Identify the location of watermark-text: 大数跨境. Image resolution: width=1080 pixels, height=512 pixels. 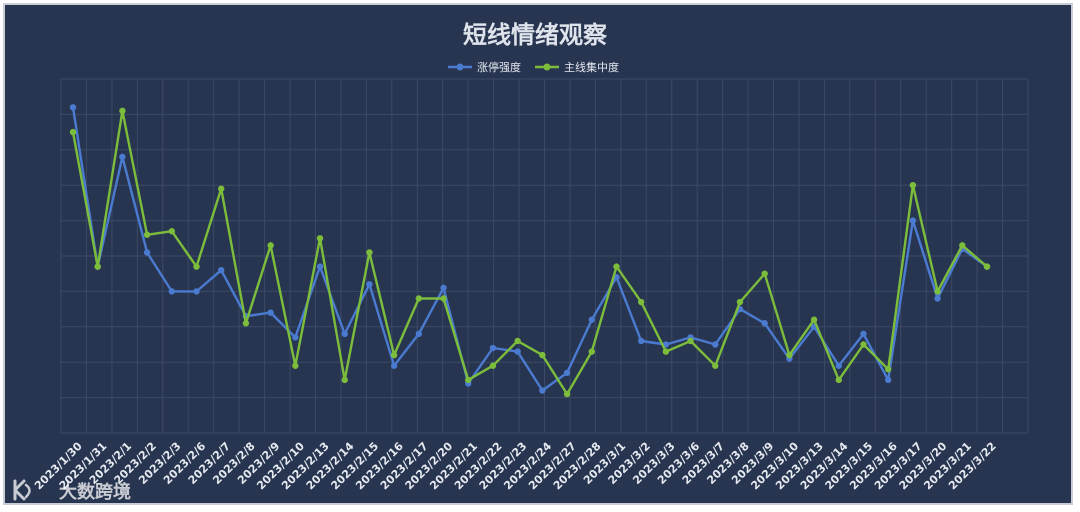
(95, 492).